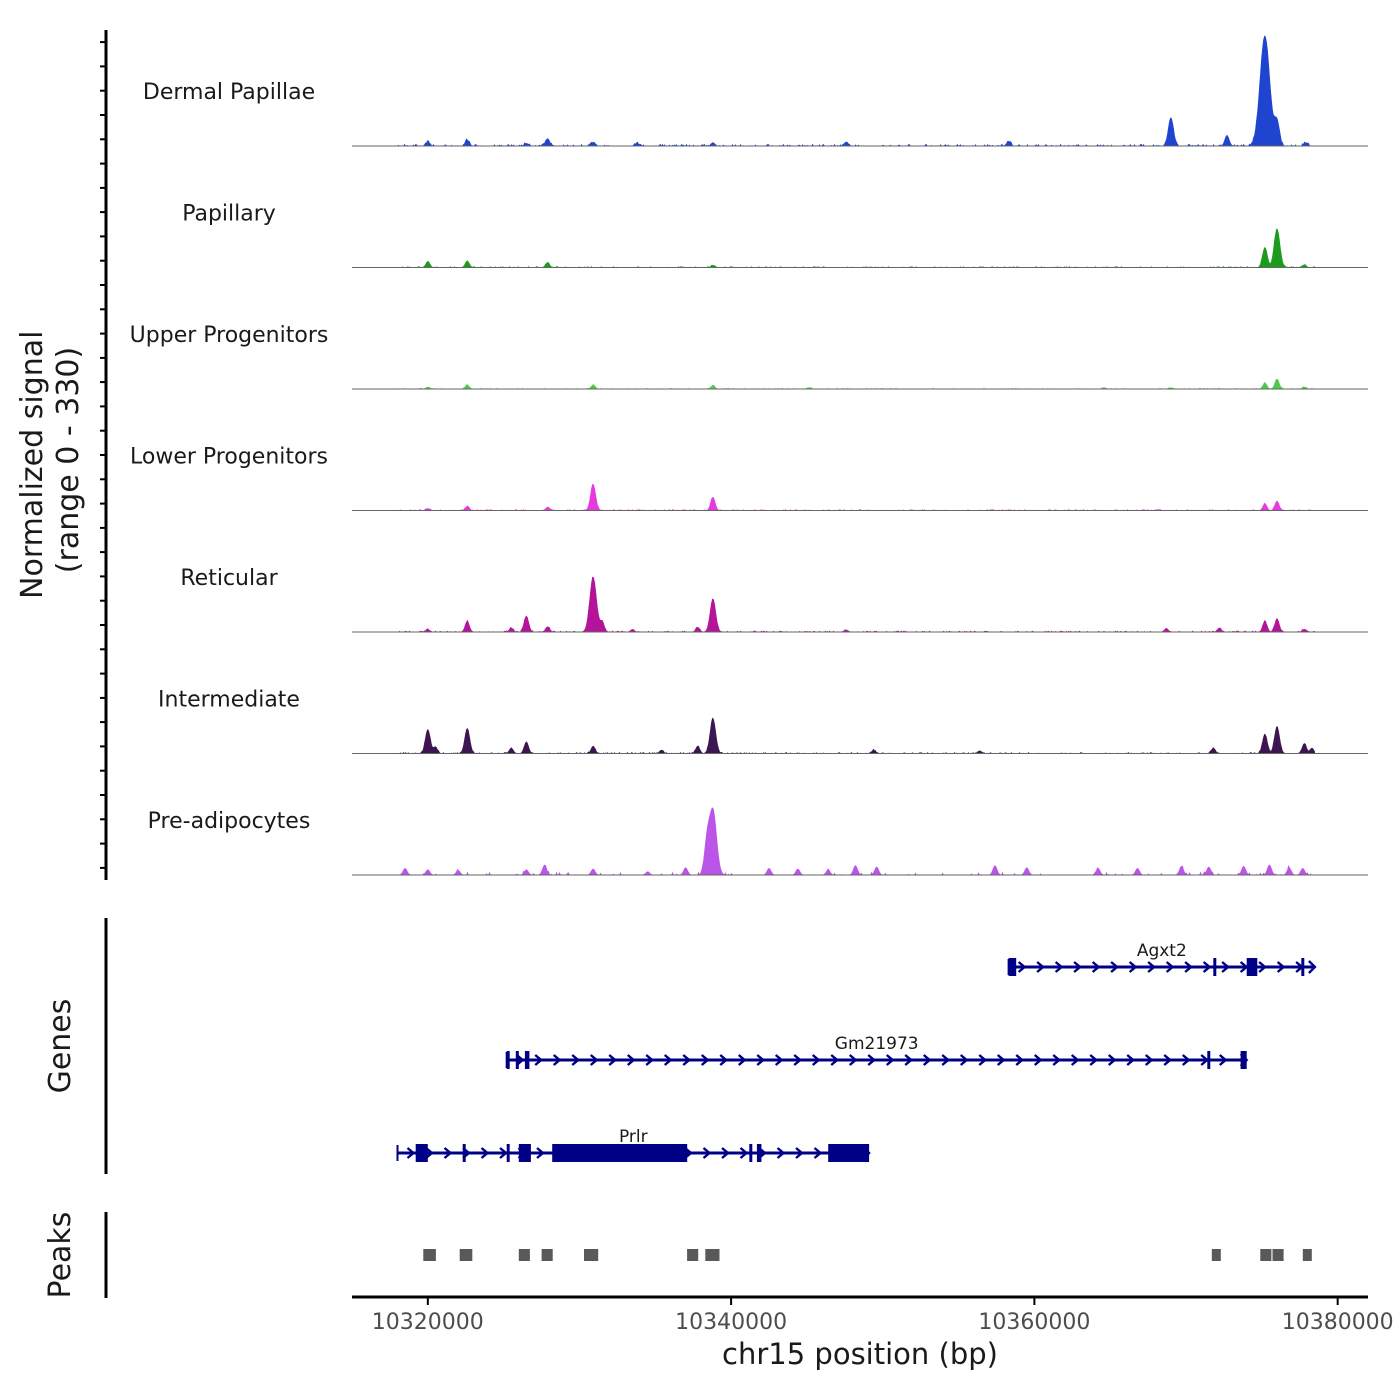  What do you see at coordinates (229, 92) in the screenshot?
I see `track-label: Dermal Papillae` at bounding box center [229, 92].